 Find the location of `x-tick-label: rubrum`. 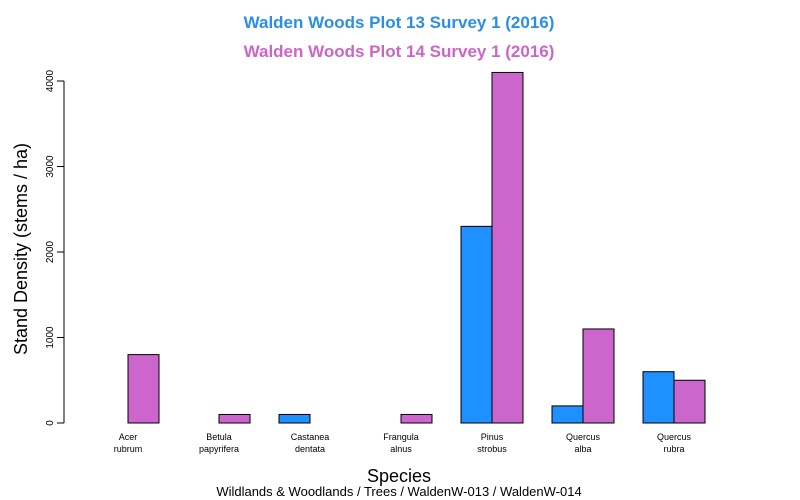

x-tick-label: rubrum is located at coordinates (128, 449).